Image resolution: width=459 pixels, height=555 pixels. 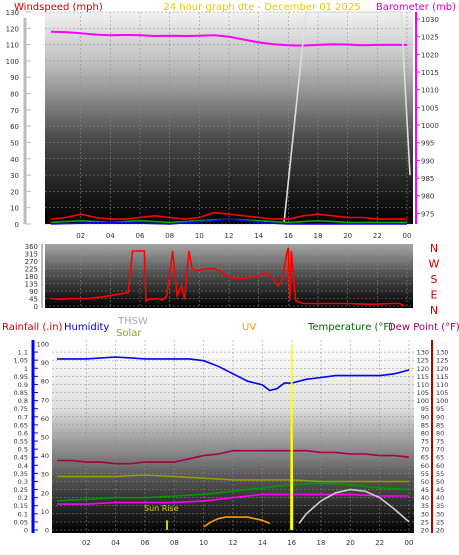 What do you see at coordinates (440, 514) in the screenshot?
I see `dew-point-tick-label: 30` at bounding box center [440, 514].